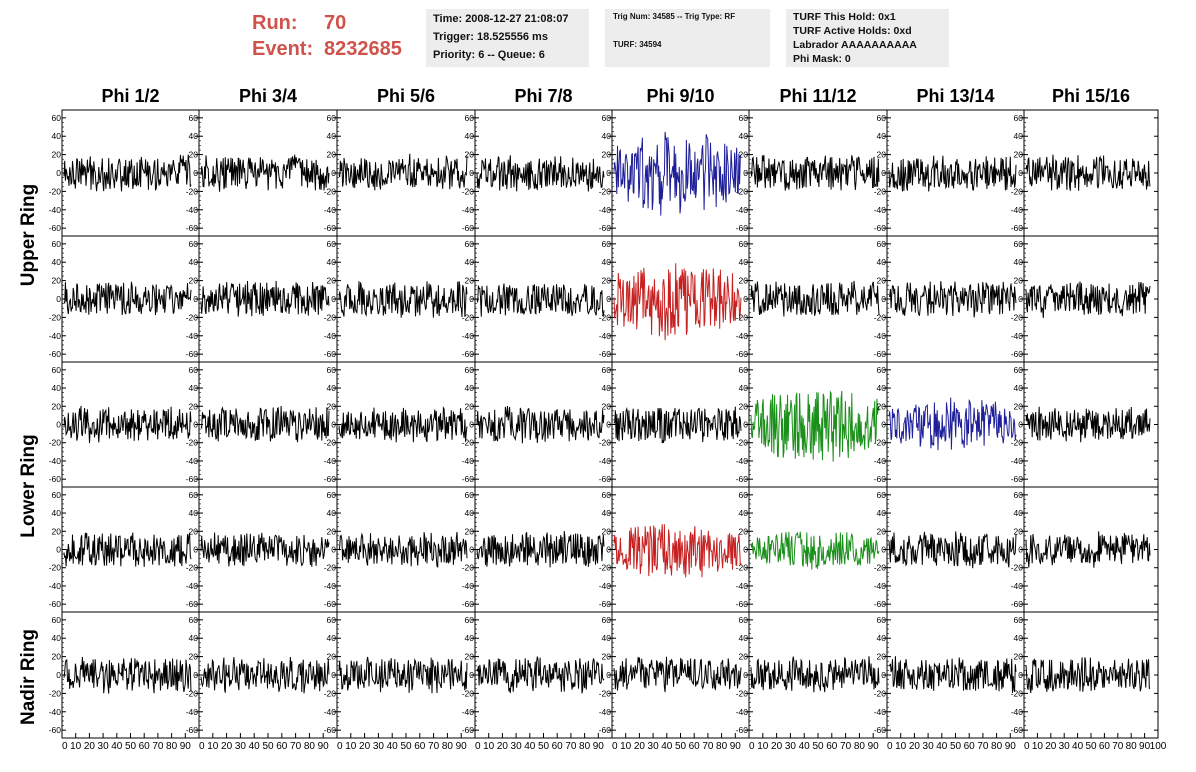 This screenshot has height=772, width=1196. I want to click on event-row: Event: 8232685, so click(337, 49).